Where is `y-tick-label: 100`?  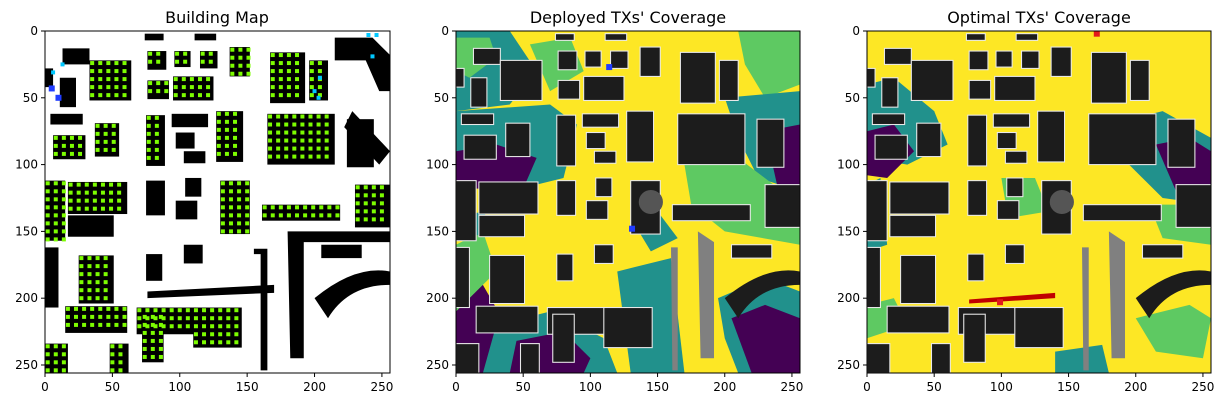
y-tick-label: 100 is located at coordinates (437, 165).